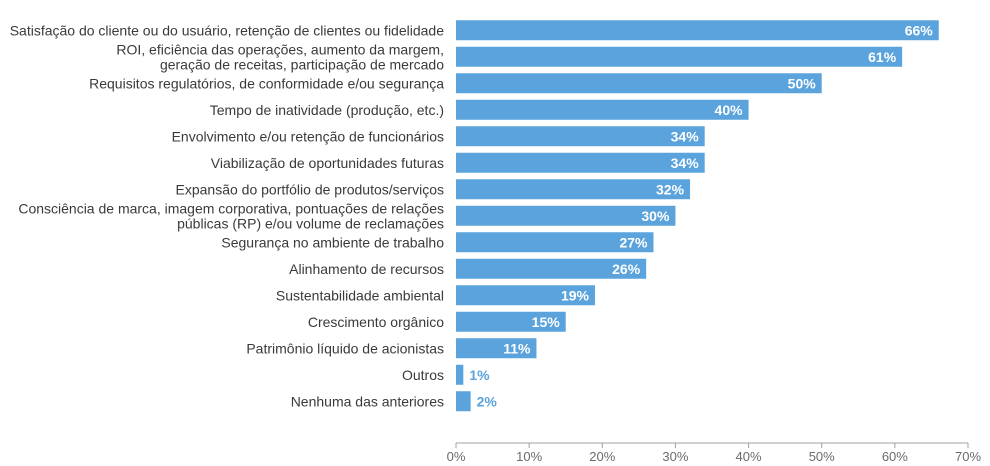 The image size is (990, 466). Describe the element at coordinates (968, 456) in the screenshot. I see `x-tick-label: 70%` at that location.